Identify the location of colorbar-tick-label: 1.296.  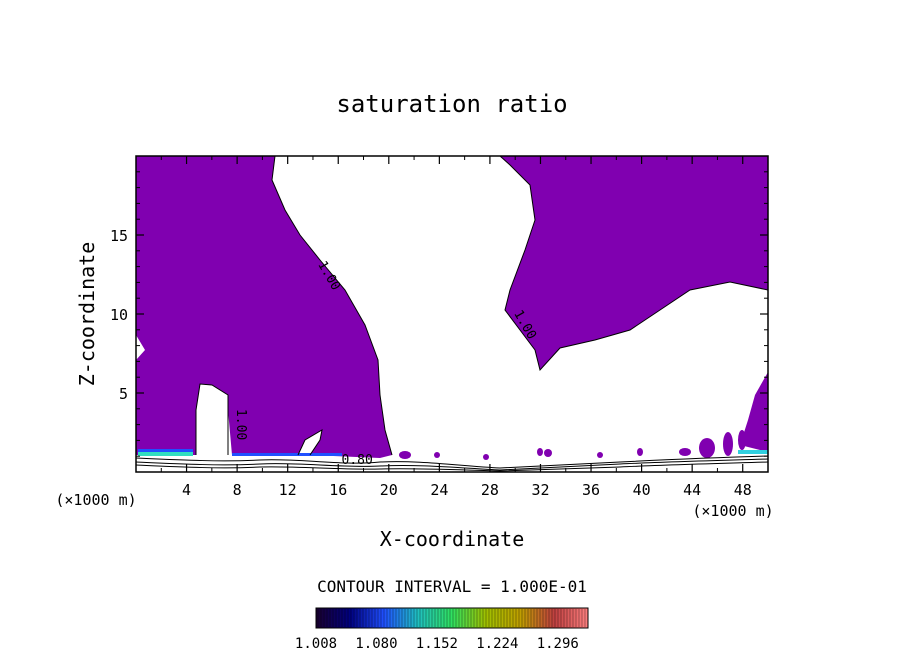
(558, 644).